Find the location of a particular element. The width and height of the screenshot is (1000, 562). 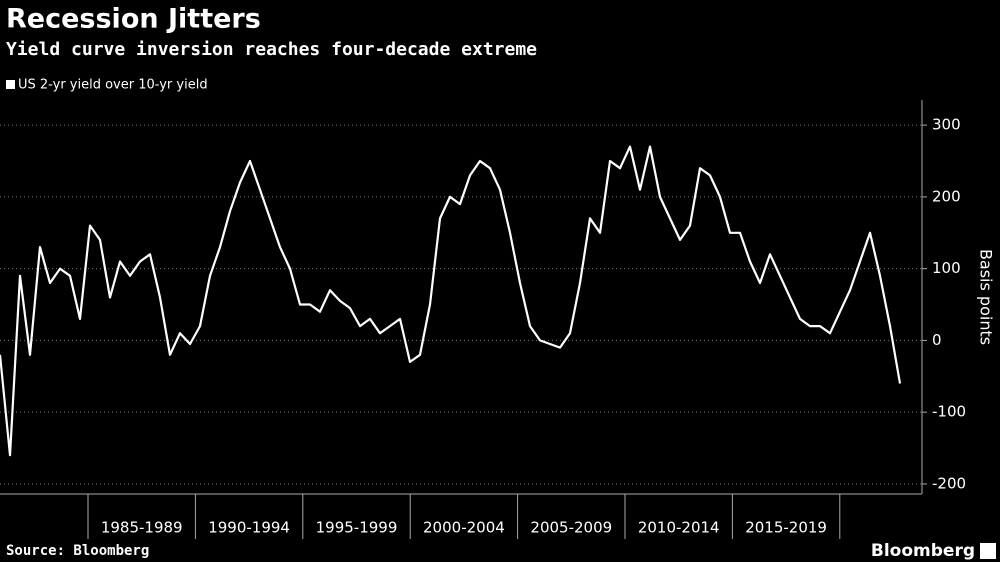

y-tick-label: -200 is located at coordinates (949, 483).